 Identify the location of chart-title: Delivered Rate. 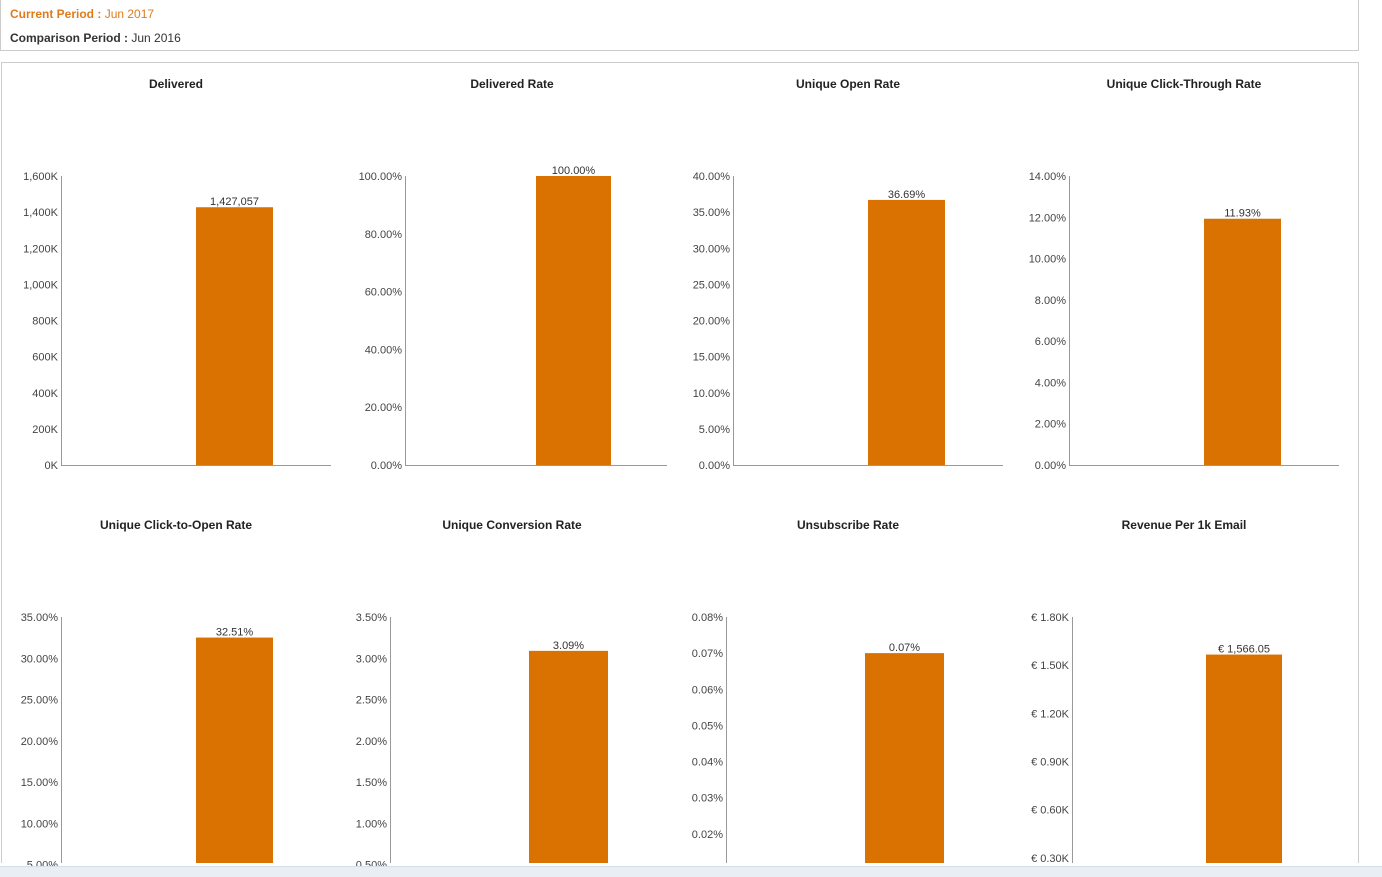
(512, 84).